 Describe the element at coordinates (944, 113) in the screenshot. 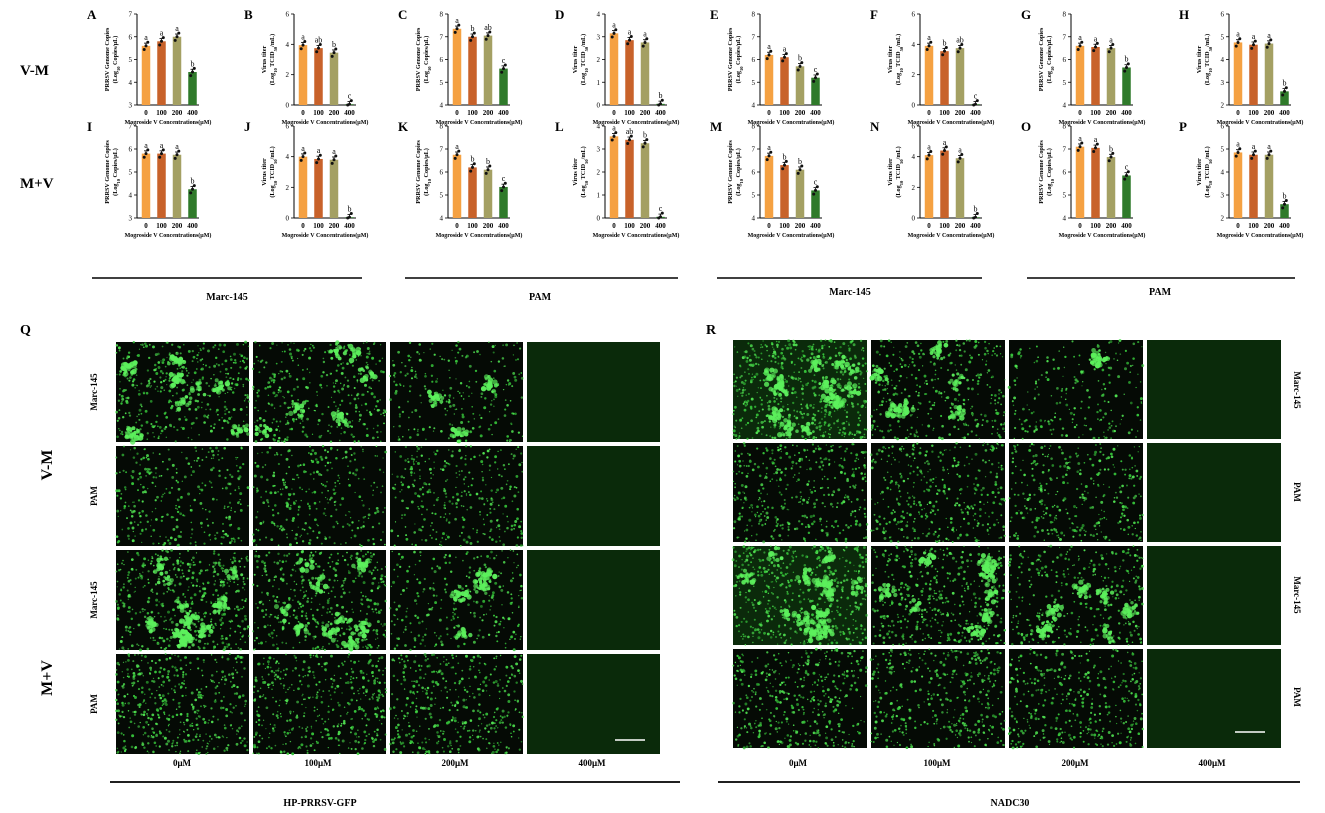

I see `x-tick-label: 100` at that location.